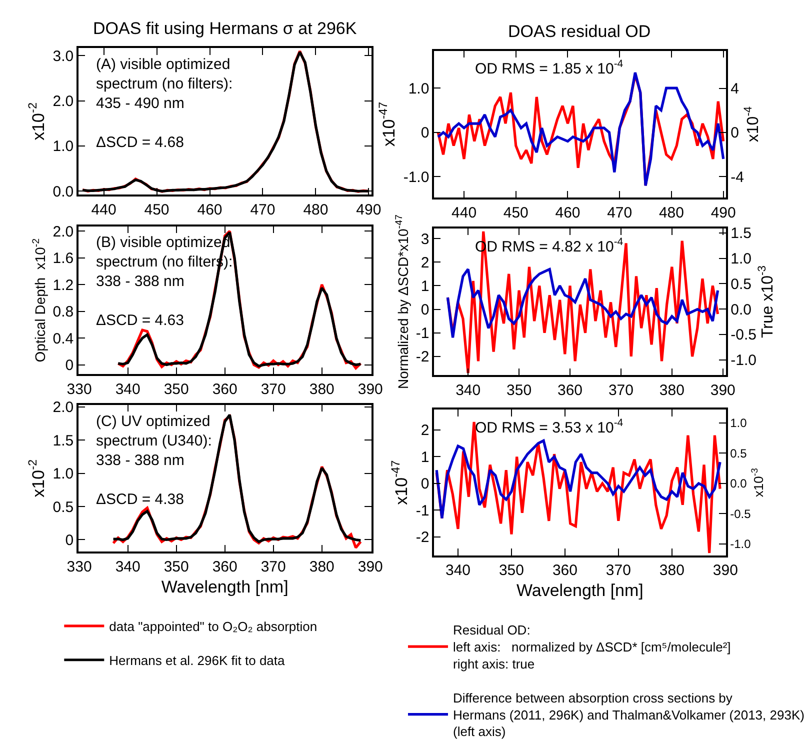 This screenshot has width=810, height=747. What do you see at coordinates (425, 239) in the screenshot?
I see `y-tick-label: 3` at bounding box center [425, 239].